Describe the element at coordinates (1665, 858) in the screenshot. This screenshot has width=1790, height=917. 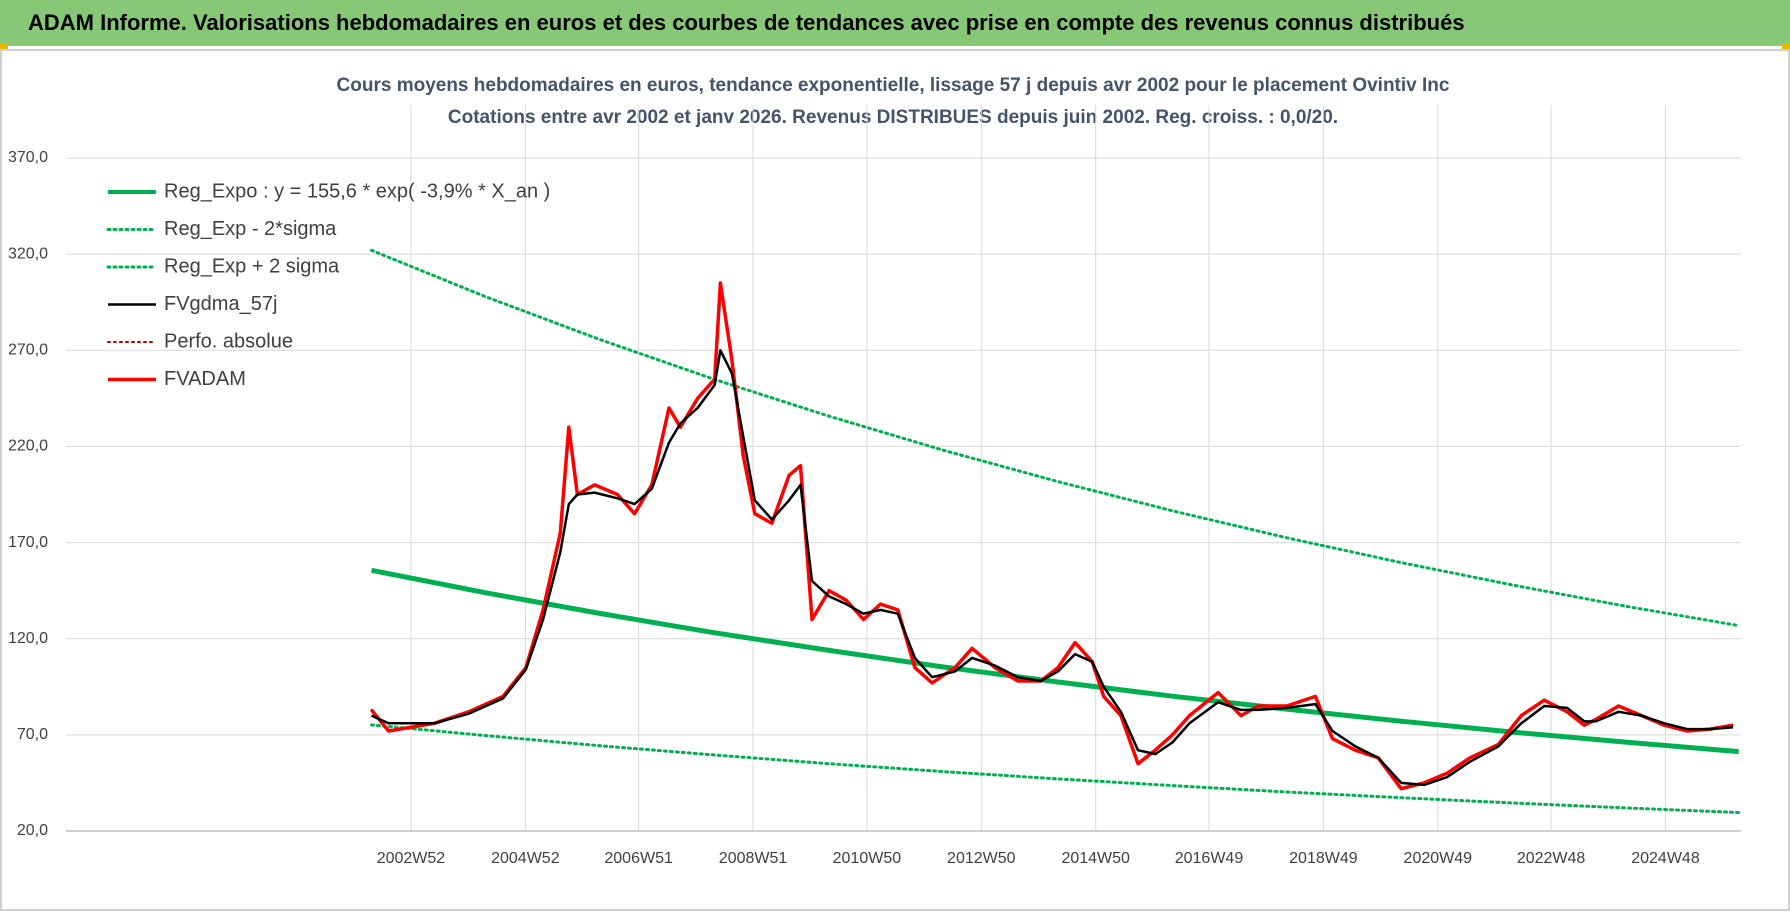
I see `x-tick-label: 2024W48` at that location.